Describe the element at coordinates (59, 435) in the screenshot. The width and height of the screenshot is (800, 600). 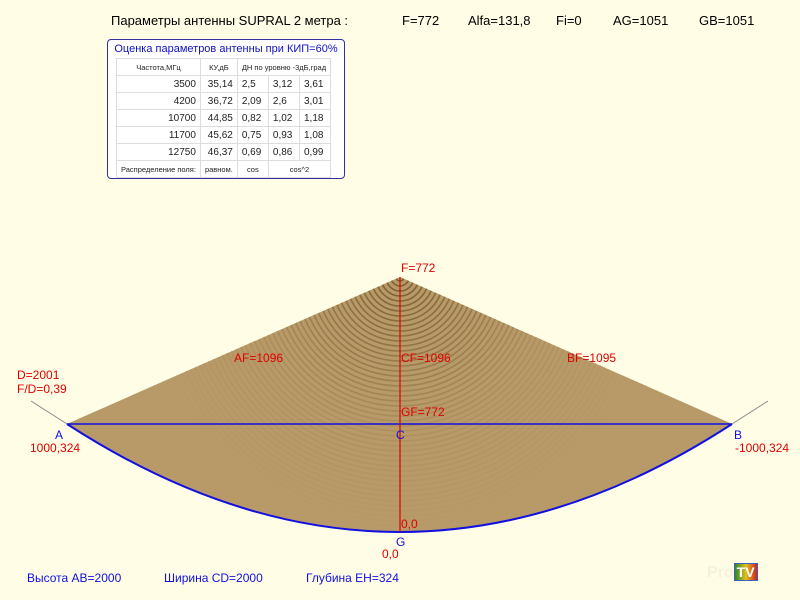
I see `point-a: A` at that location.